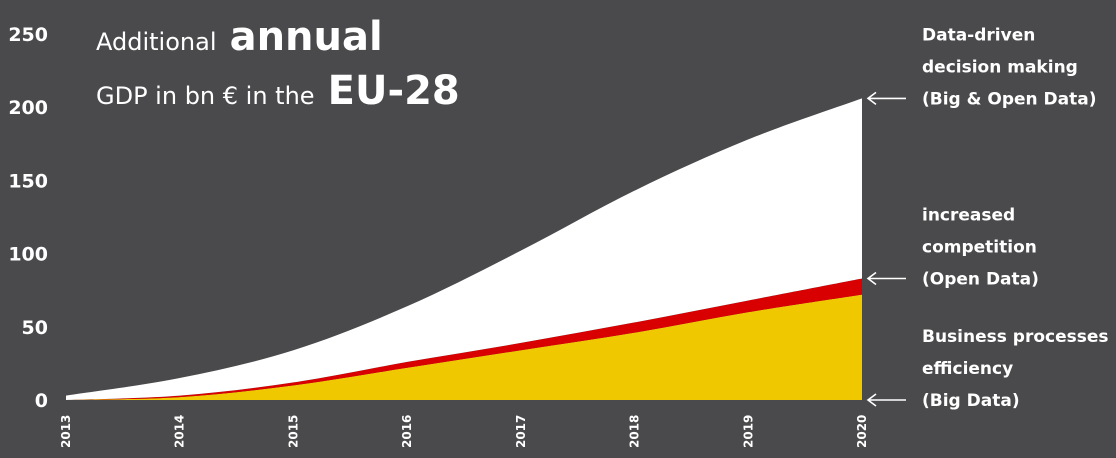 Image resolution: width=1116 pixels, height=458 pixels. I want to click on title-line2-emphasis: EU-28, so click(394, 91).